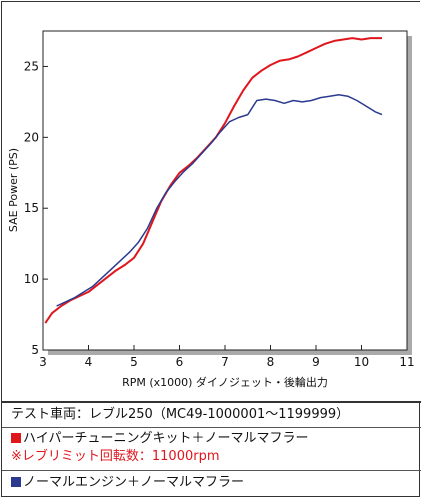 The height and width of the screenshot is (500, 423). What do you see at coordinates (271, 362) in the screenshot?
I see `x-tick-label: 8` at bounding box center [271, 362].